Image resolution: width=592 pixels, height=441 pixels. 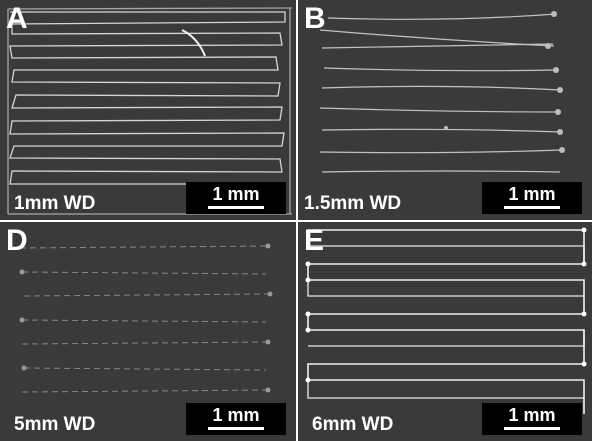 What do you see at coordinates (353, 424) in the screenshot?
I see `working-distance-label: 6mm WD` at bounding box center [353, 424].